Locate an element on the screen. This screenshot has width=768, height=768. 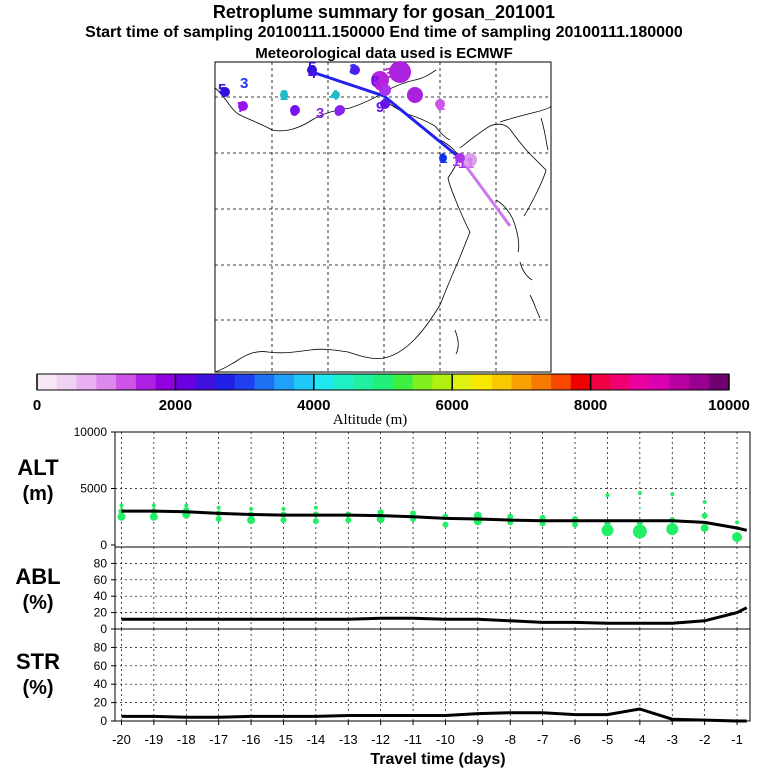
colorbar-tick-label: 8000 is located at coordinates (590, 405).